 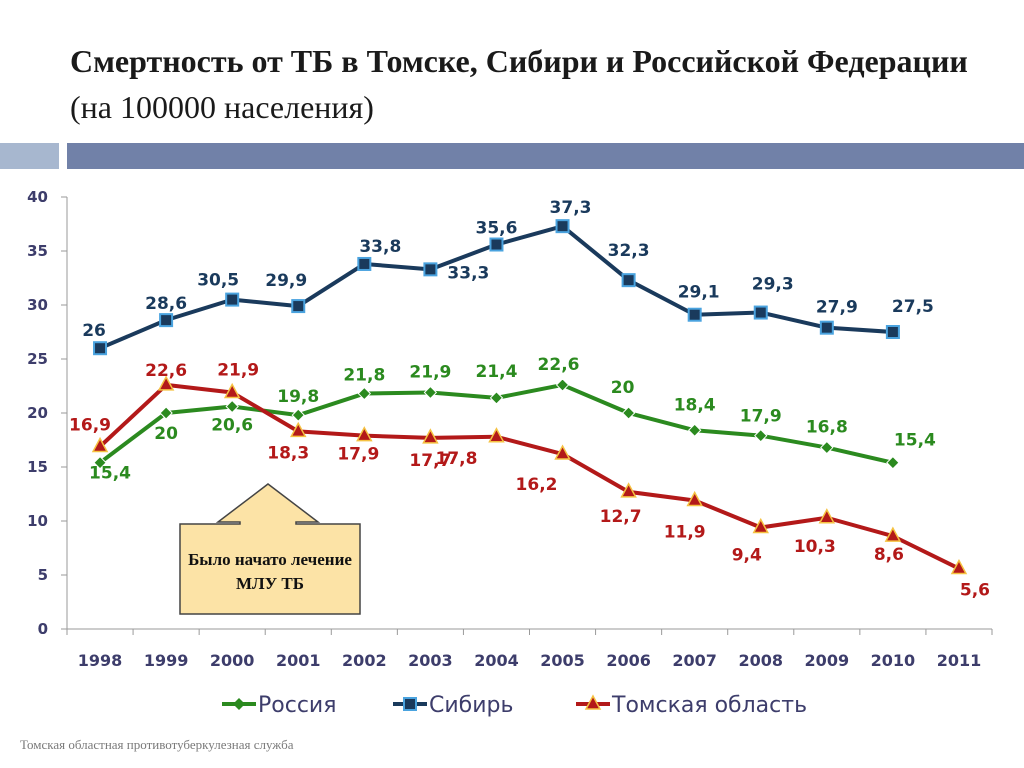 What do you see at coordinates (232, 426) in the screenshot?
I see `data-label-russia: 20,6` at bounding box center [232, 426].